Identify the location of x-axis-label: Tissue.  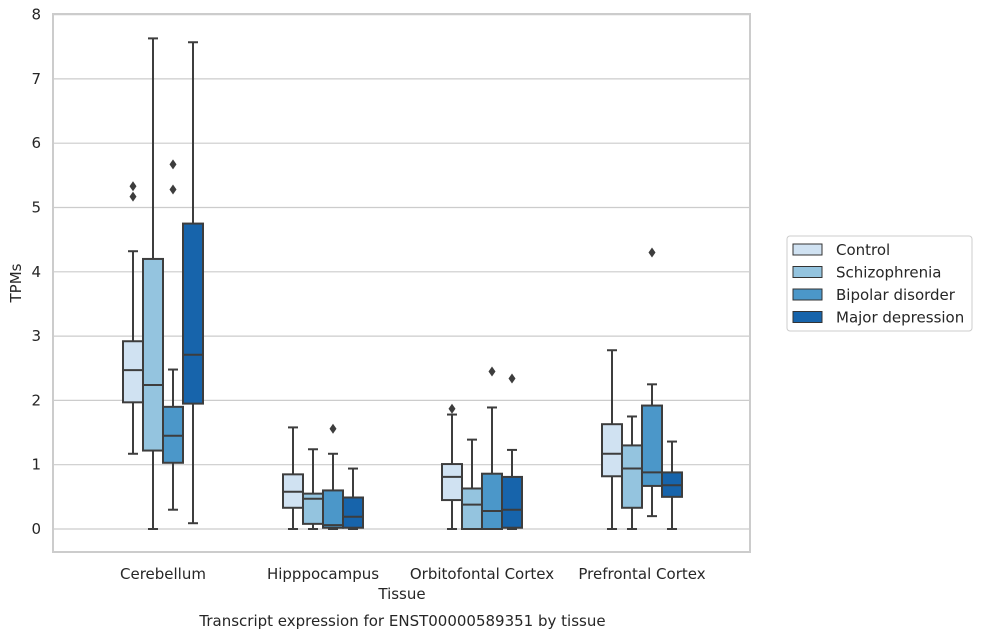
(401, 594).